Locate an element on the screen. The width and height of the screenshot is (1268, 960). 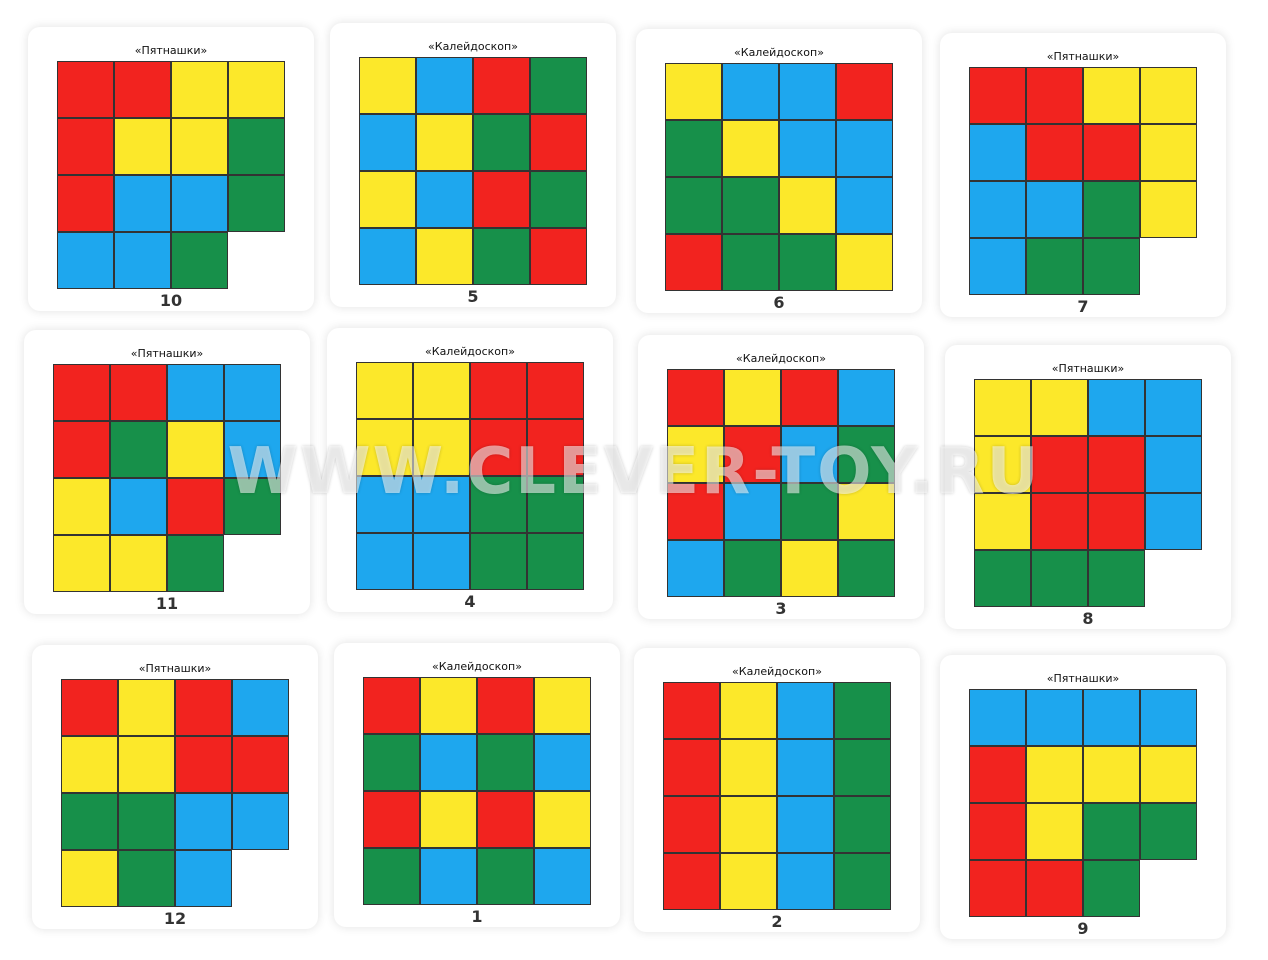
card-number: 3 is located at coordinates (781, 608).